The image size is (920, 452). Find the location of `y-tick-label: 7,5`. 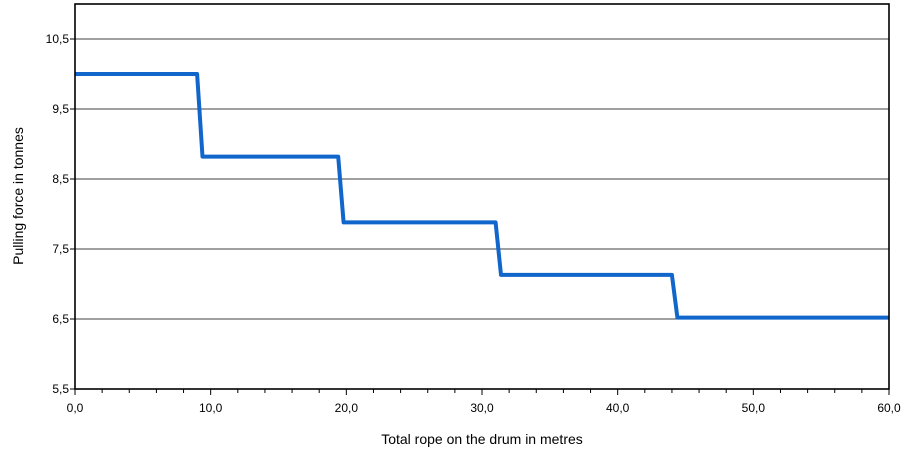

y-tick-label: 7,5 is located at coordinates (60, 249).